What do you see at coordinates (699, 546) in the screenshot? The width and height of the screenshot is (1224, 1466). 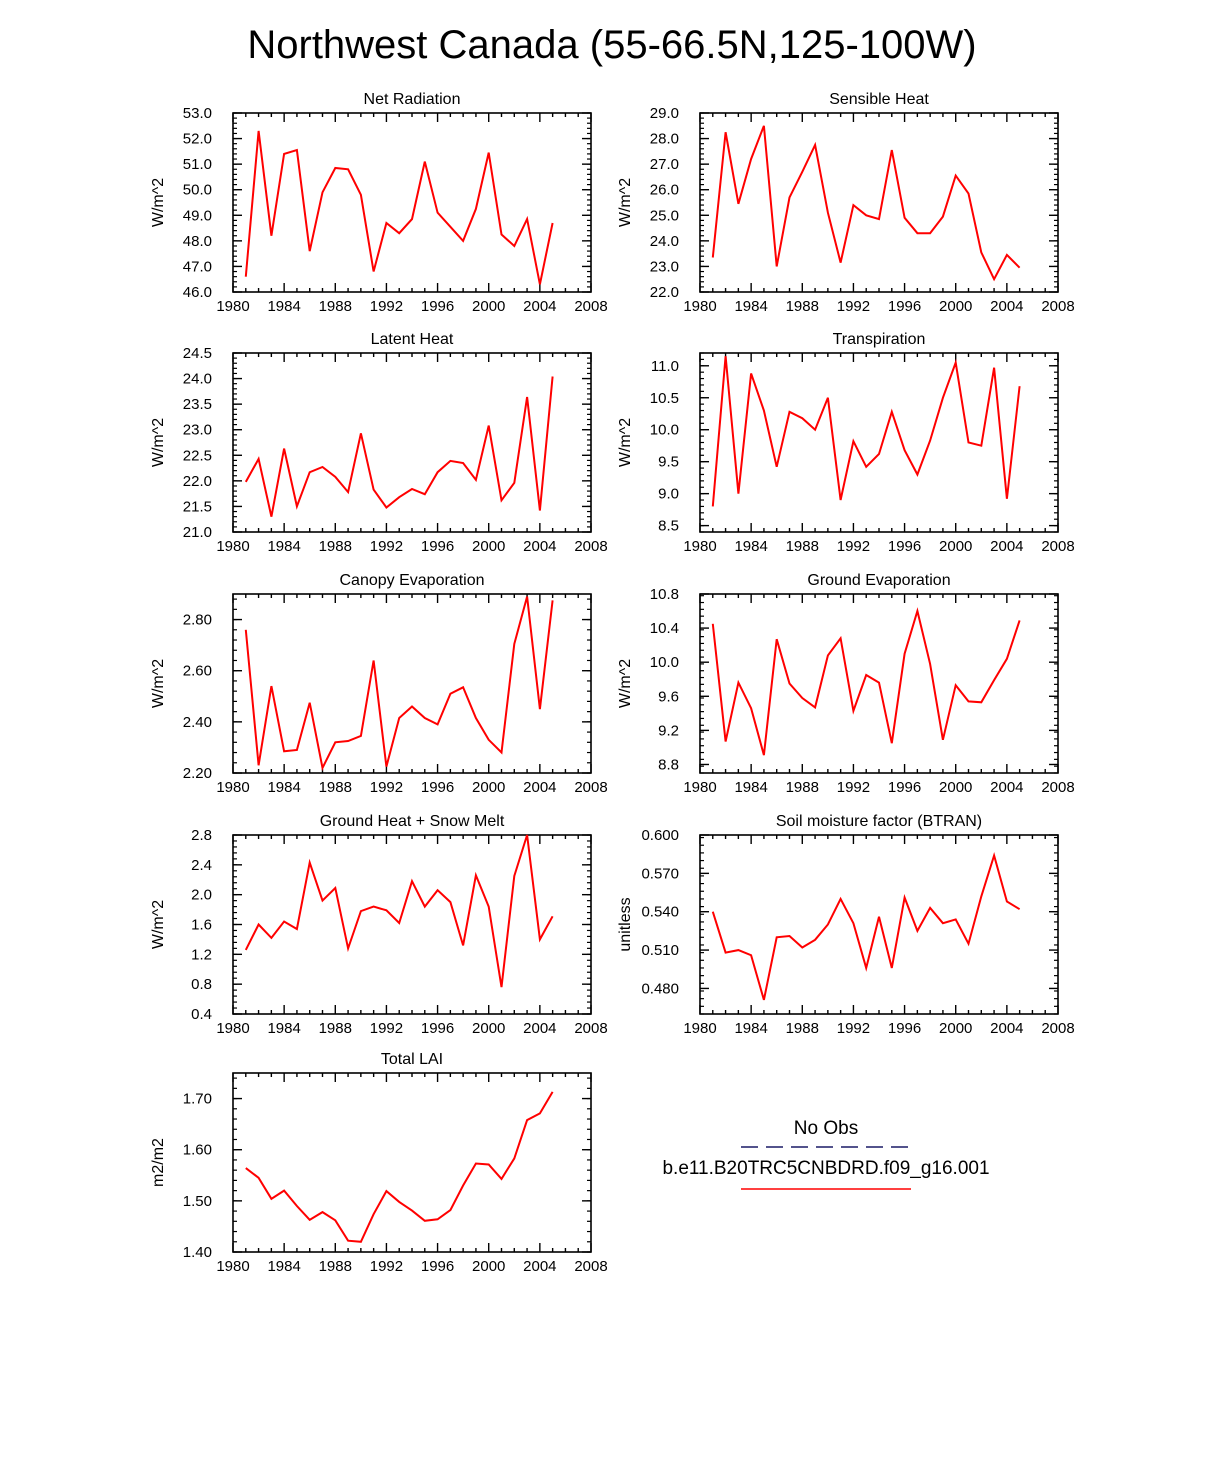 I see `transpiration-xtick-label: 1980` at bounding box center [699, 546].